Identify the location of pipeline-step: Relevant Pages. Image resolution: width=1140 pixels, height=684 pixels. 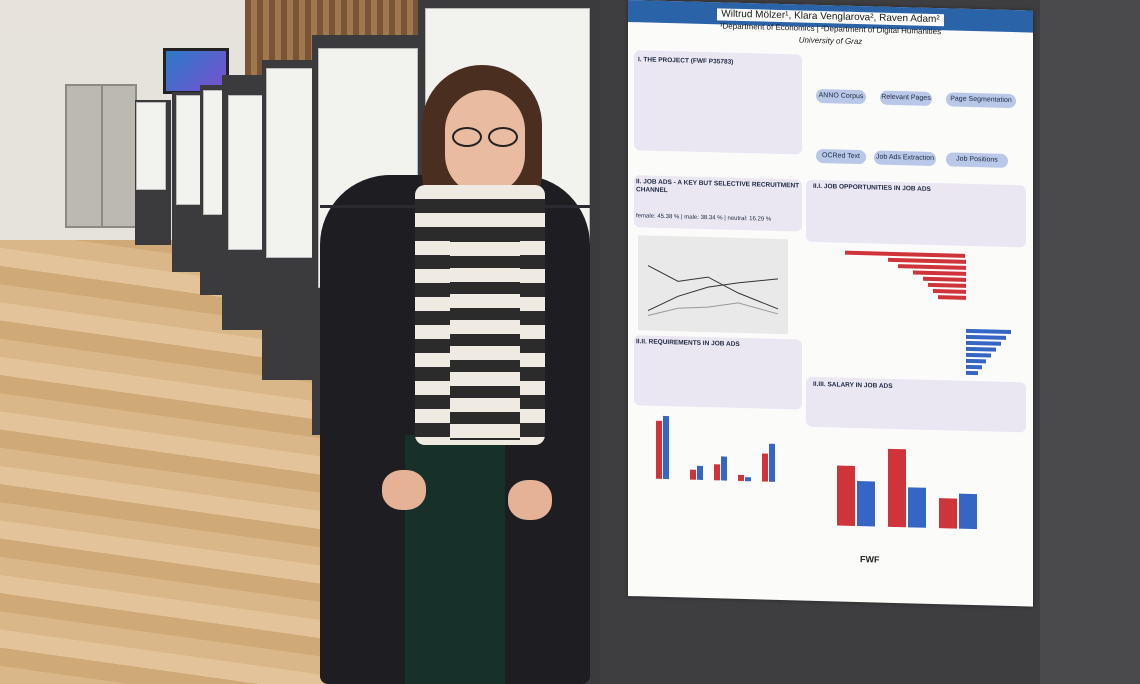
(906, 98).